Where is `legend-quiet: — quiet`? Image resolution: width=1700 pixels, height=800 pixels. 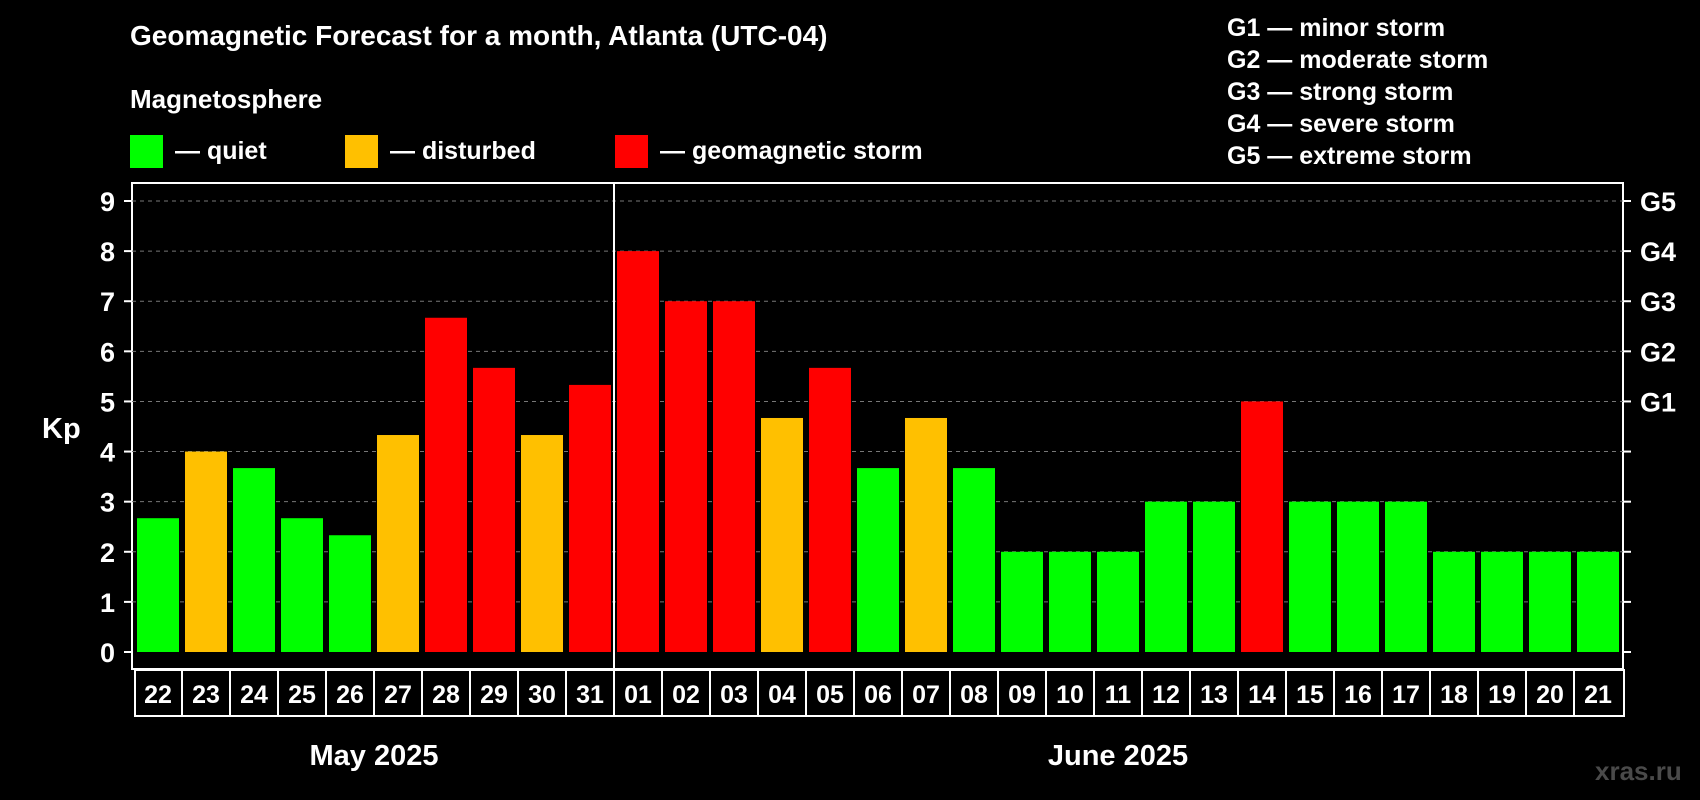 legend-quiet: — quiet is located at coordinates (198, 151).